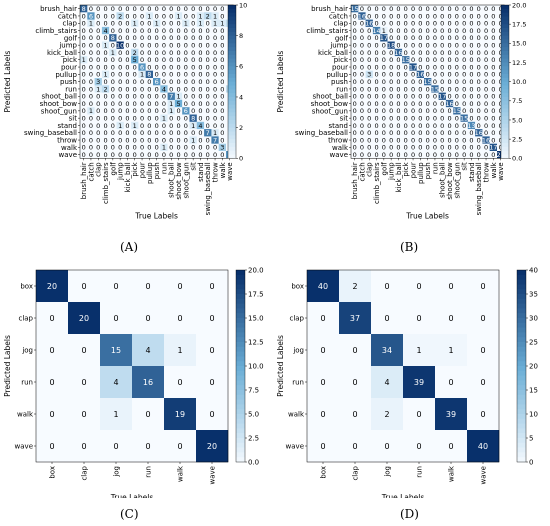  What do you see at coordinates (355, 9) in the screenshot?
I see `cell-value: 15` at bounding box center [355, 9].